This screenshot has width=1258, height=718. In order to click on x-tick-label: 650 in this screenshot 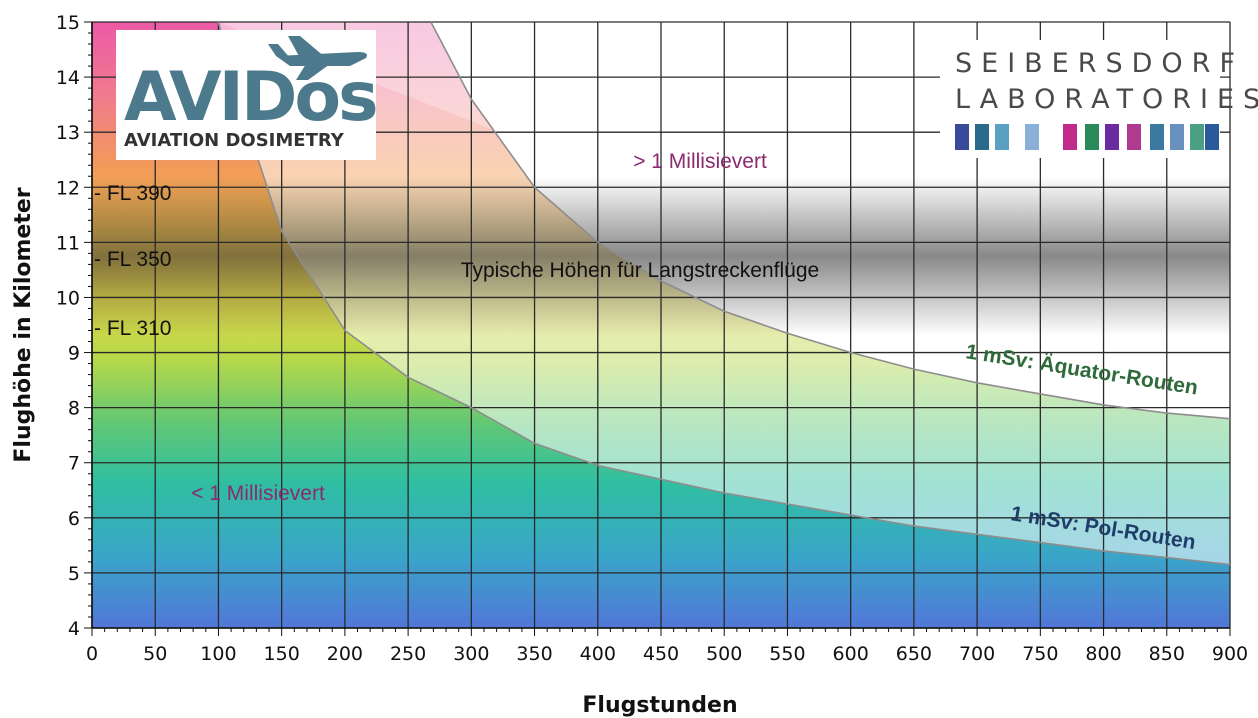, I will do `click(914, 654)`.